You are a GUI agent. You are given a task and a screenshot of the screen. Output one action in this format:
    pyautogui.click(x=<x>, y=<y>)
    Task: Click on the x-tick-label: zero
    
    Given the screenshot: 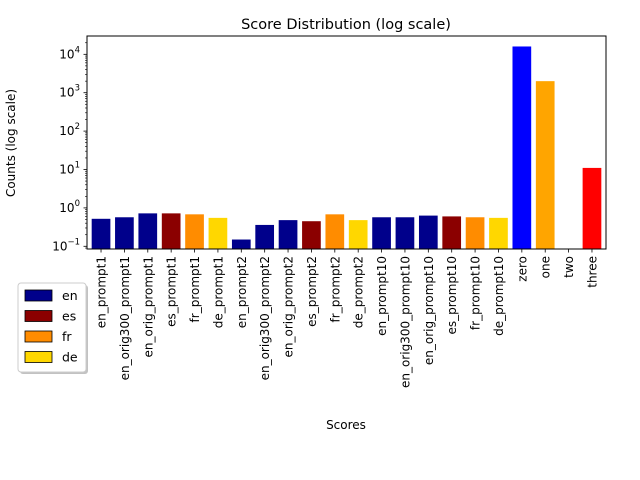 What is the action you would take?
    pyautogui.click(x=522, y=269)
    